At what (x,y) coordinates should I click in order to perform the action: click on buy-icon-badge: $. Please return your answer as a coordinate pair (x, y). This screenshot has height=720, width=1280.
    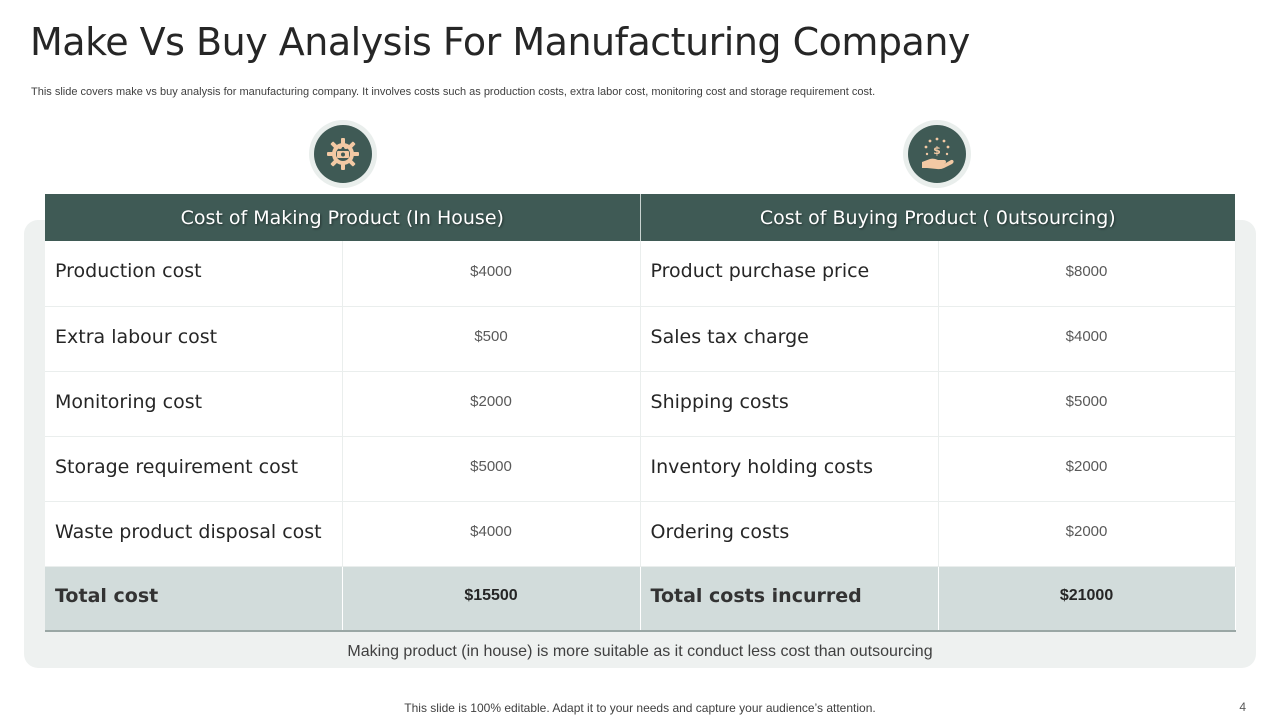
    Looking at the image, I should click on (937, 154).